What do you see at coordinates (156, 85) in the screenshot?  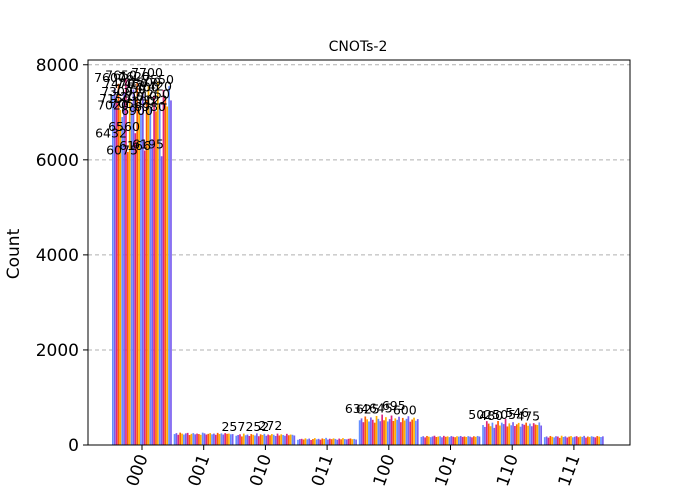 I see `value-label: 7420` at bounding box center [156, 85].